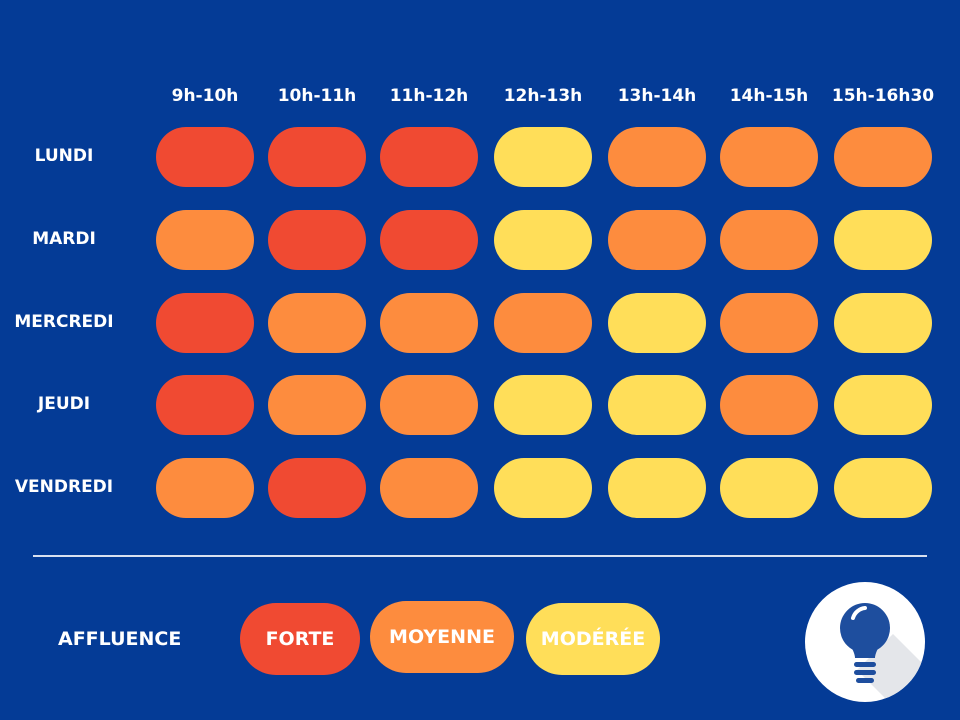  What do you see at coordinates (883, 96) in the screenshot?
I see `column-header: 15h-16h30` at bounding box center [883, 96].